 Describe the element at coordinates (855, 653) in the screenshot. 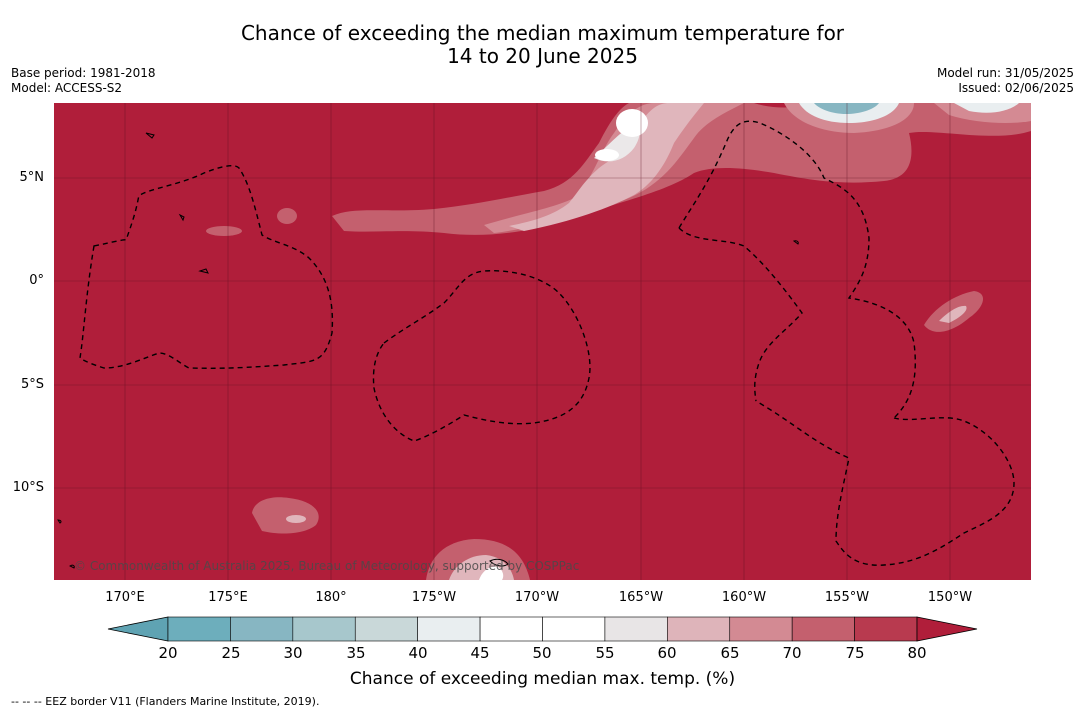

I see `colorbar-tick-75: 75` at that location.